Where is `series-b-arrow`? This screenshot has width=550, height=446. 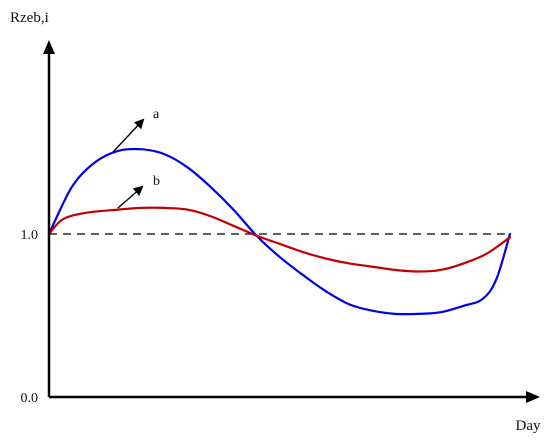
series-b-arrow is located at coordinates (130, 197).